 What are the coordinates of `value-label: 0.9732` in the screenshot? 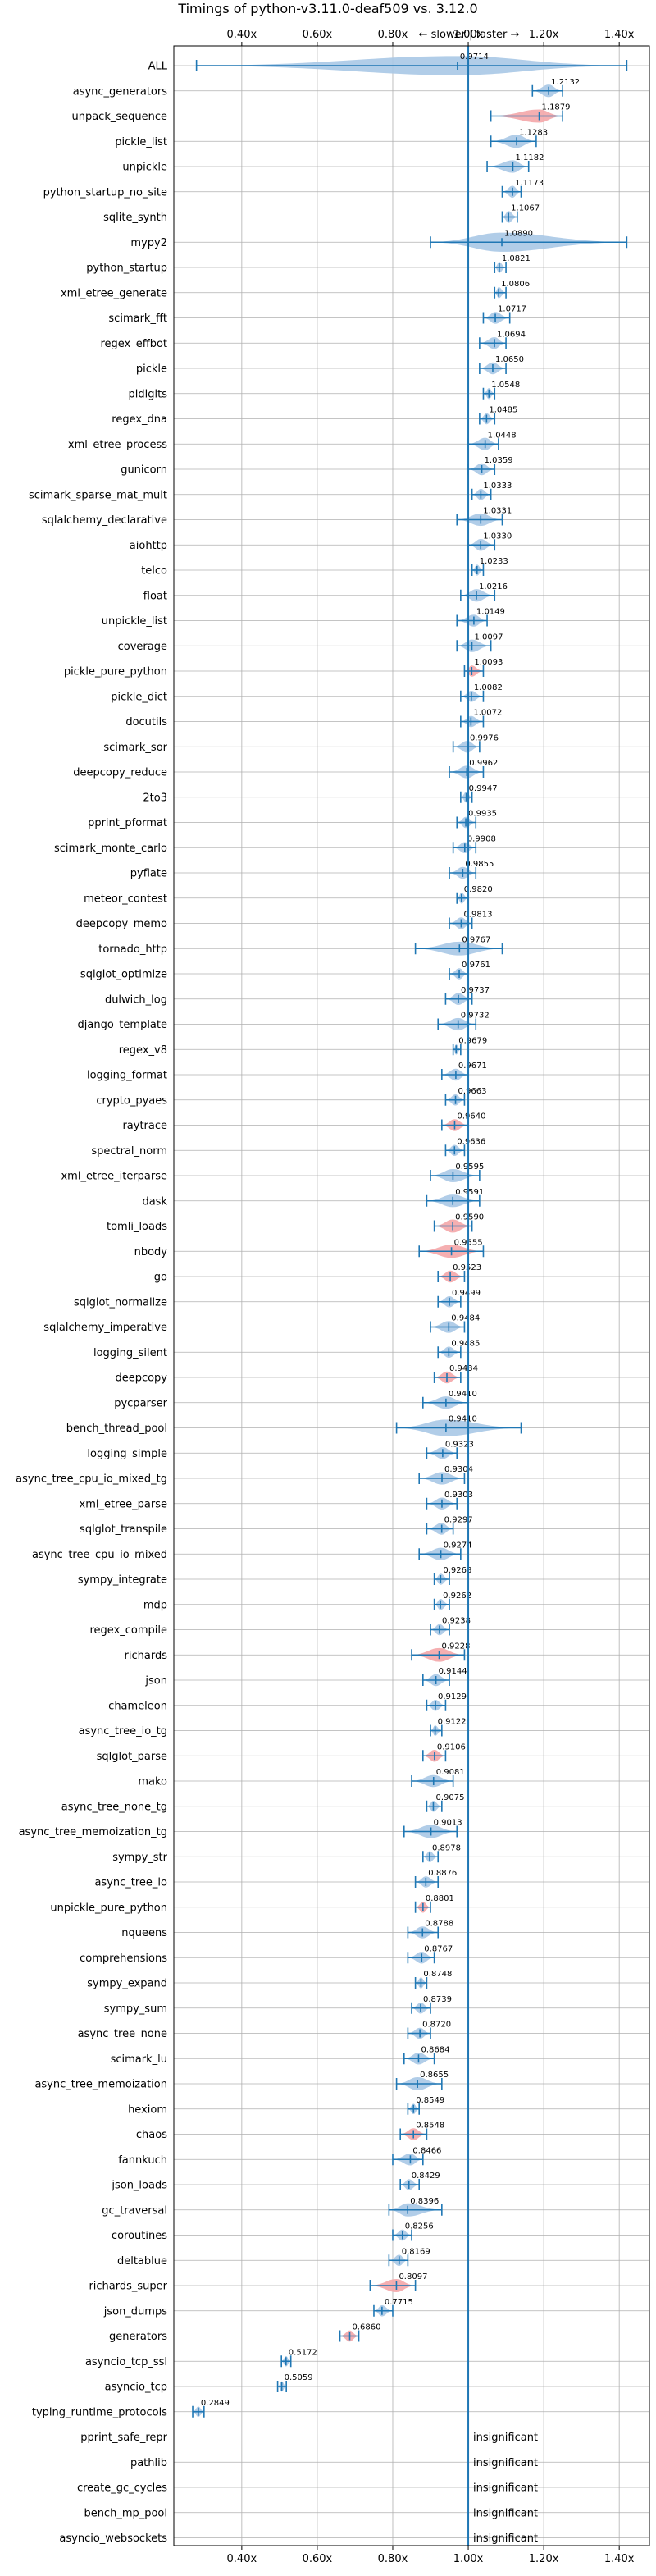 It's located at (475, 1016).